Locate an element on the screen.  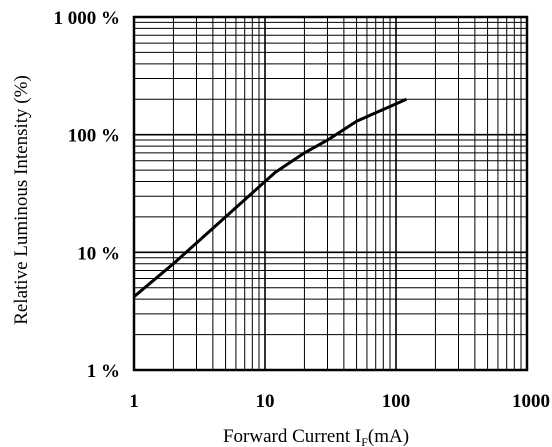
x-axis-label-subscript: F is located at coordinates (364, 441).